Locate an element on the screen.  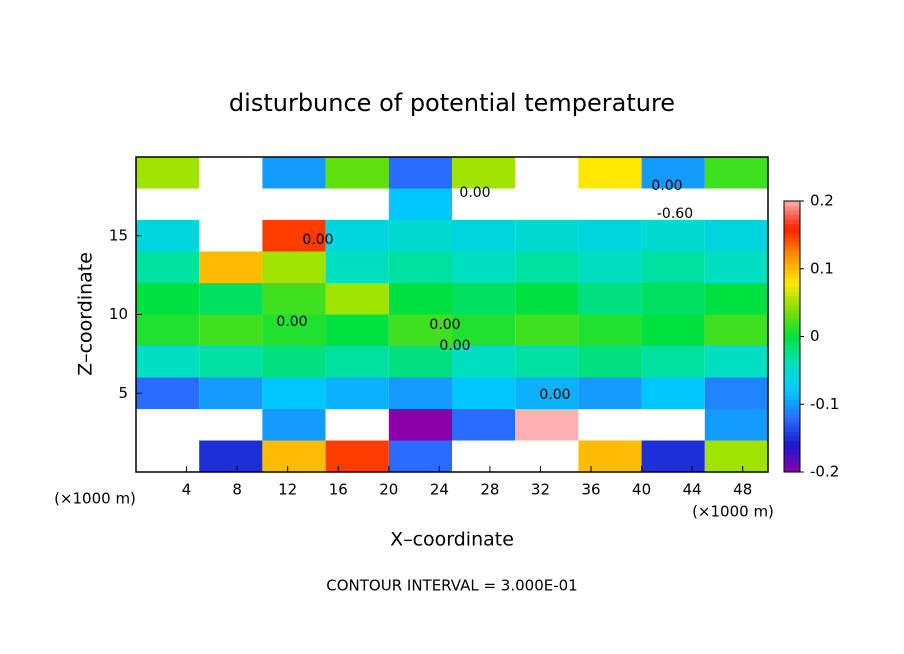
x-tick-label: 36 is located at coordinates (590, 490).